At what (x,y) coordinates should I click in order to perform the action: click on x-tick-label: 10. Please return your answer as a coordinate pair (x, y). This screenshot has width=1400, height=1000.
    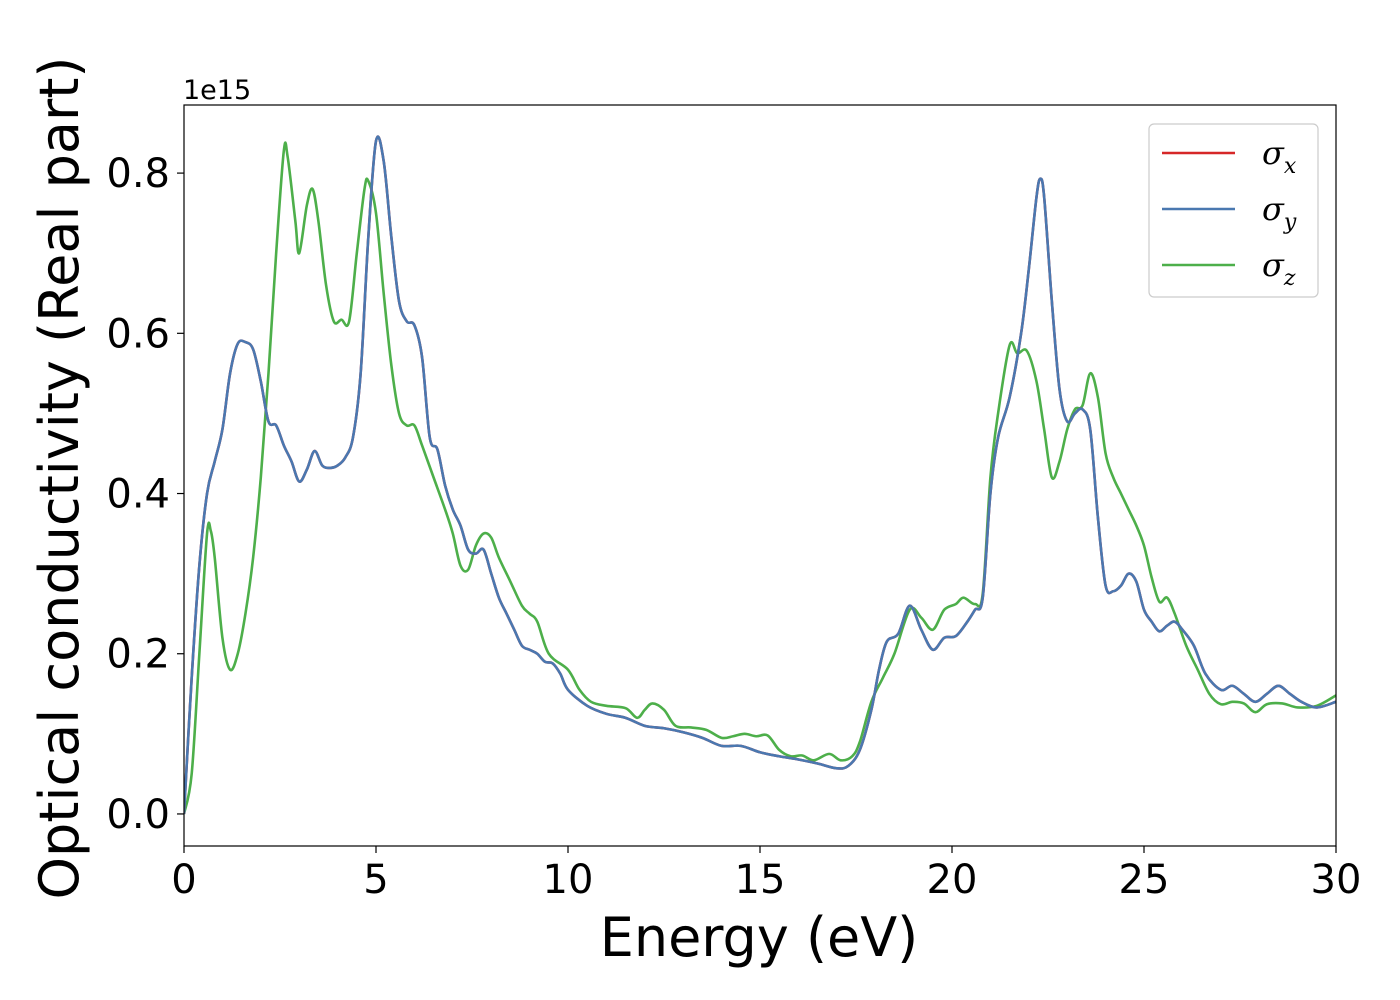
    Looking at the image, I should click on (568, 880).